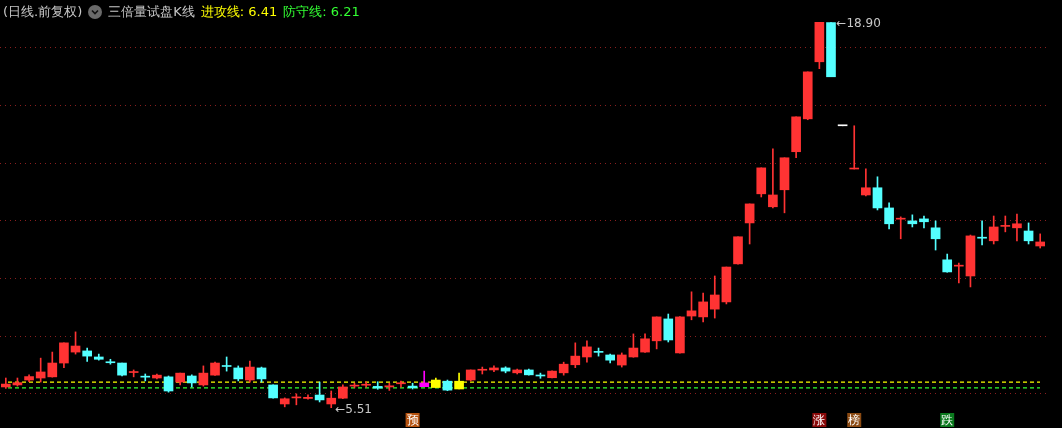  I want to click on chart-subtitle: 三倍量试盘K线, so click(151, 12).